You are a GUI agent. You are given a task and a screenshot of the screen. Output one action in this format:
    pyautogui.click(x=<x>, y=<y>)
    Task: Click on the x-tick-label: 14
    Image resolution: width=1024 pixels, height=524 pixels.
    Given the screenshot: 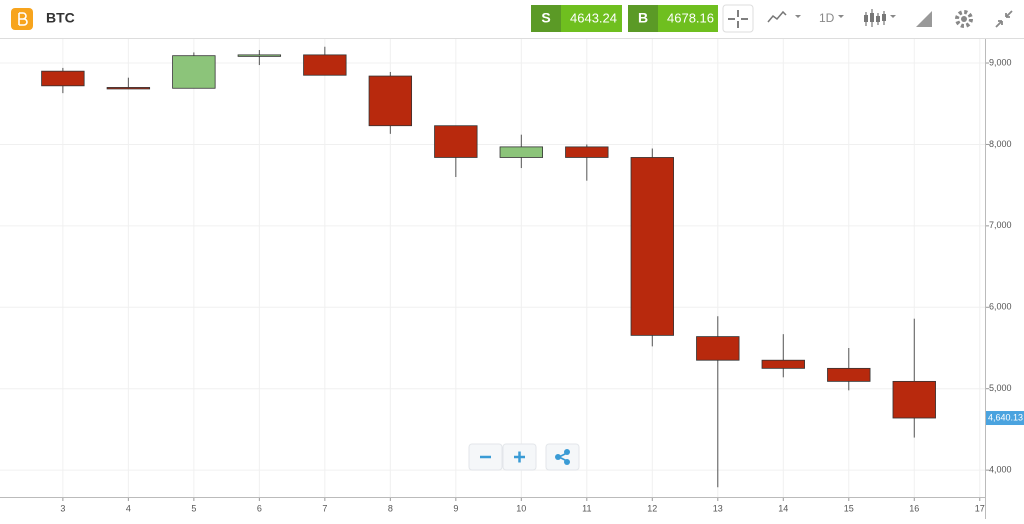 What is the action you would take?
    pyautogui.click(x=783, y=508)
    